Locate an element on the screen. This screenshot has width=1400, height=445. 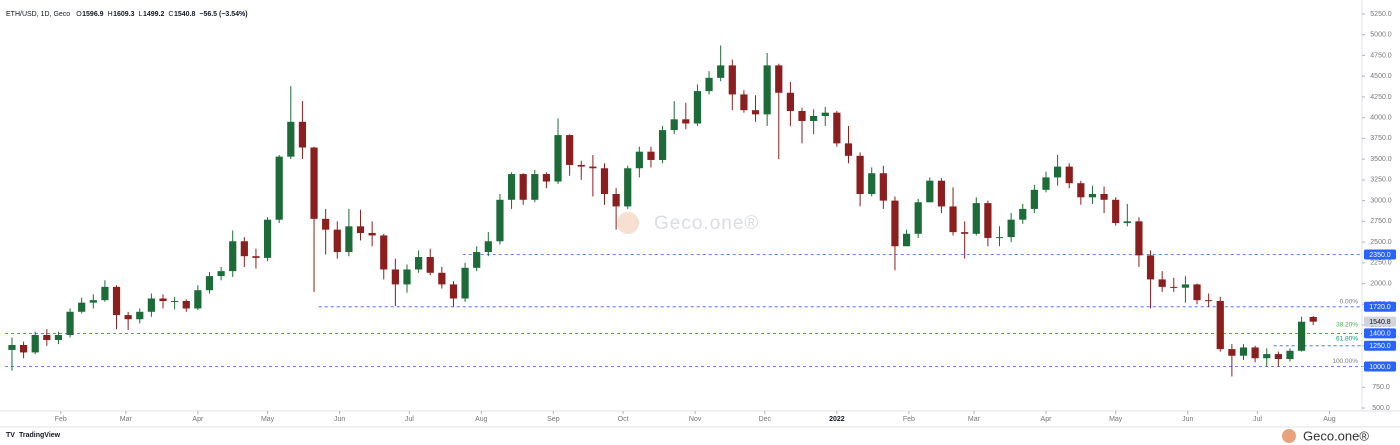
fib-label: 38.20% is located at coordinates (1347, 324).